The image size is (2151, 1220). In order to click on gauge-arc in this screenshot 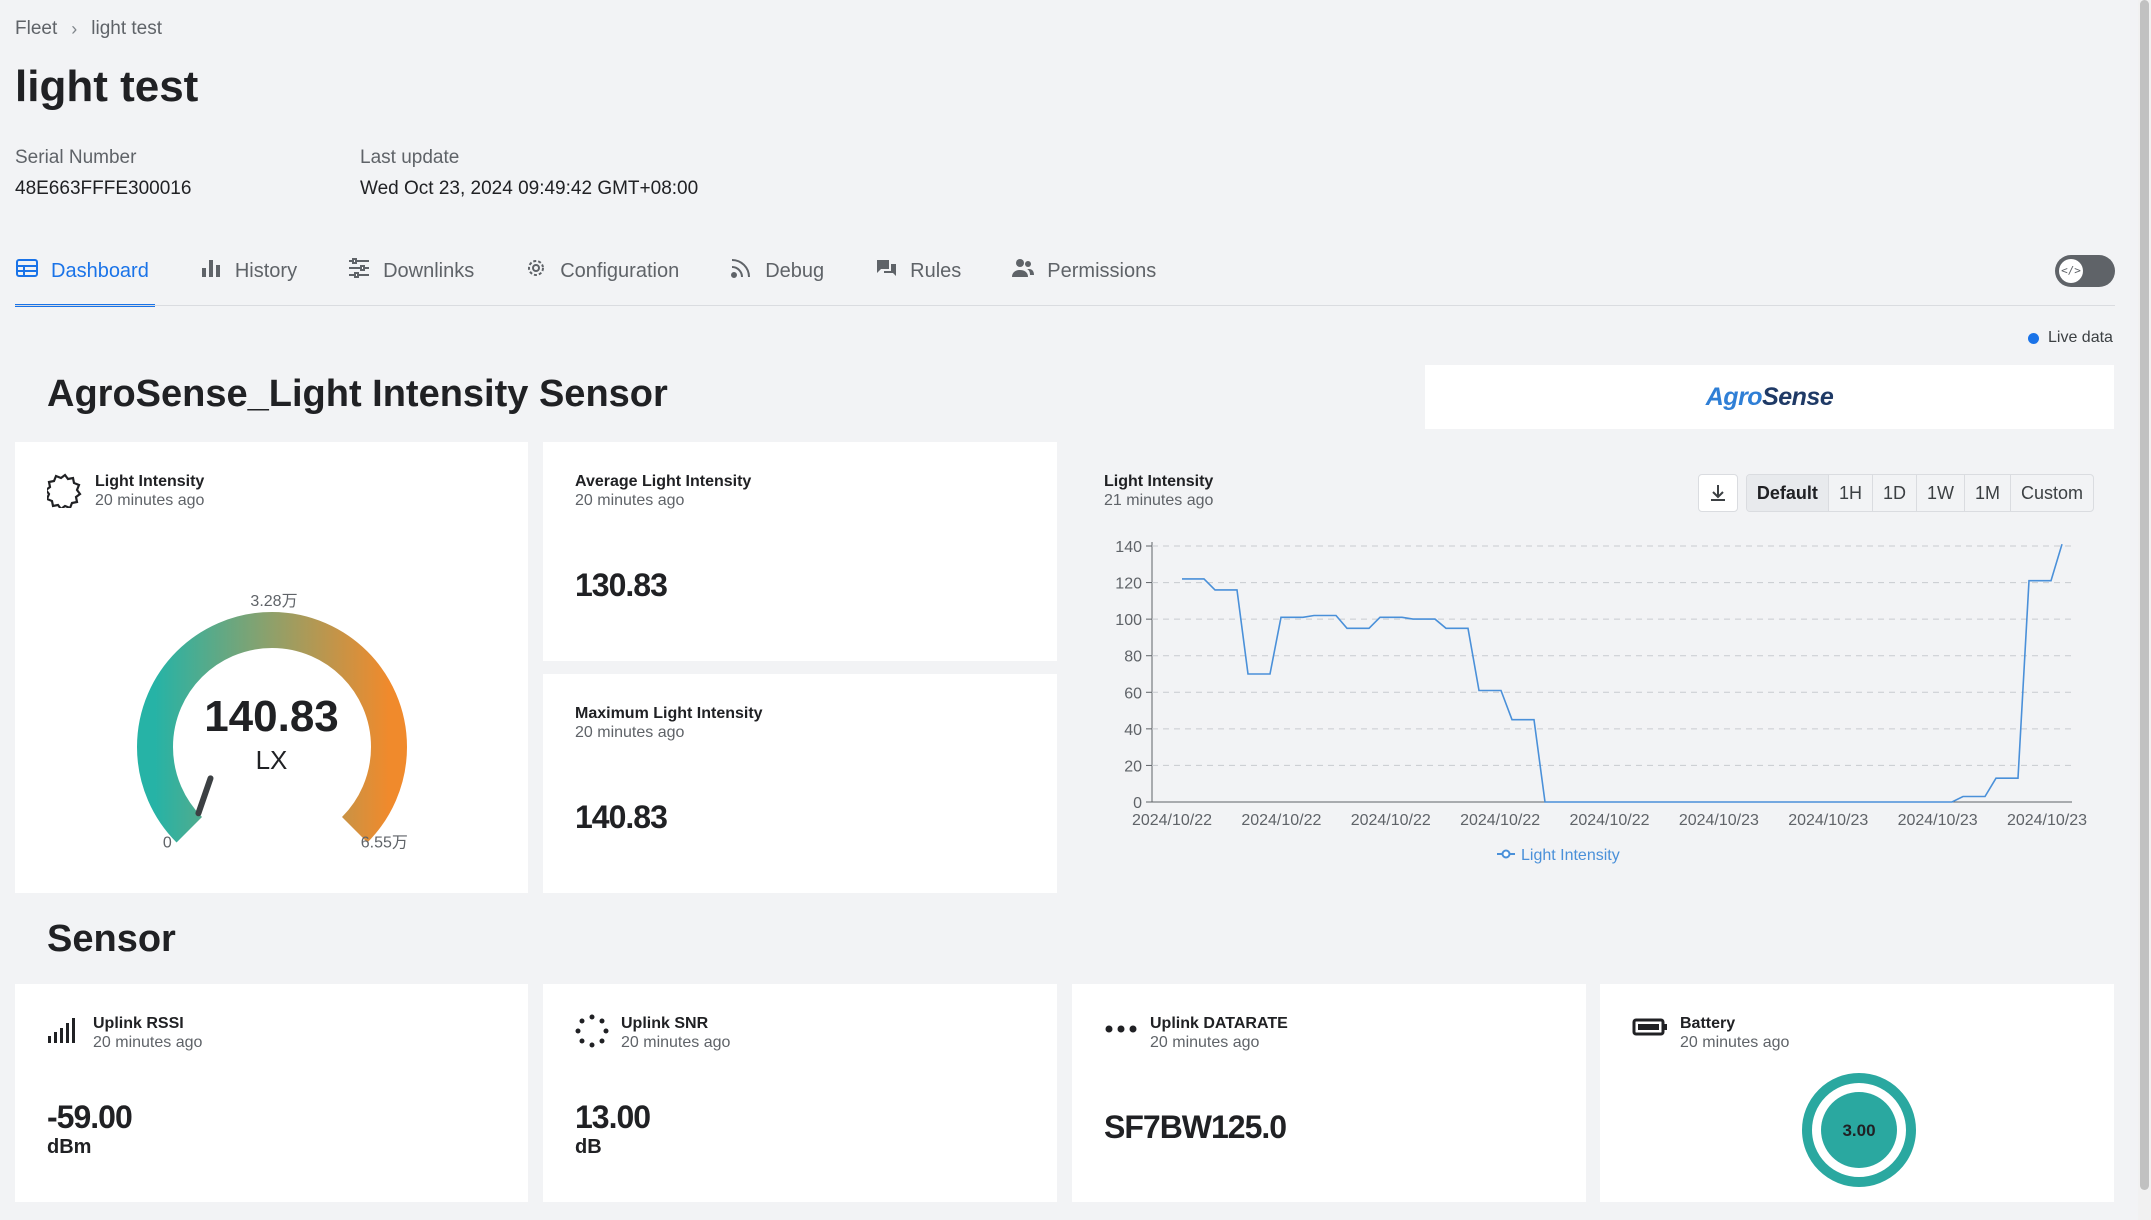, I will do `click(272, 727)`.